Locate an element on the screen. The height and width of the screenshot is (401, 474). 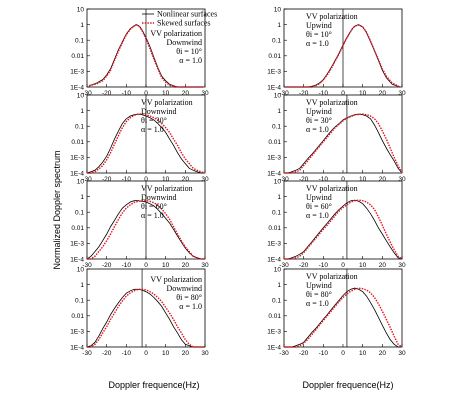
annotation-line: θi = 10° is located at coordinates (319, 34).